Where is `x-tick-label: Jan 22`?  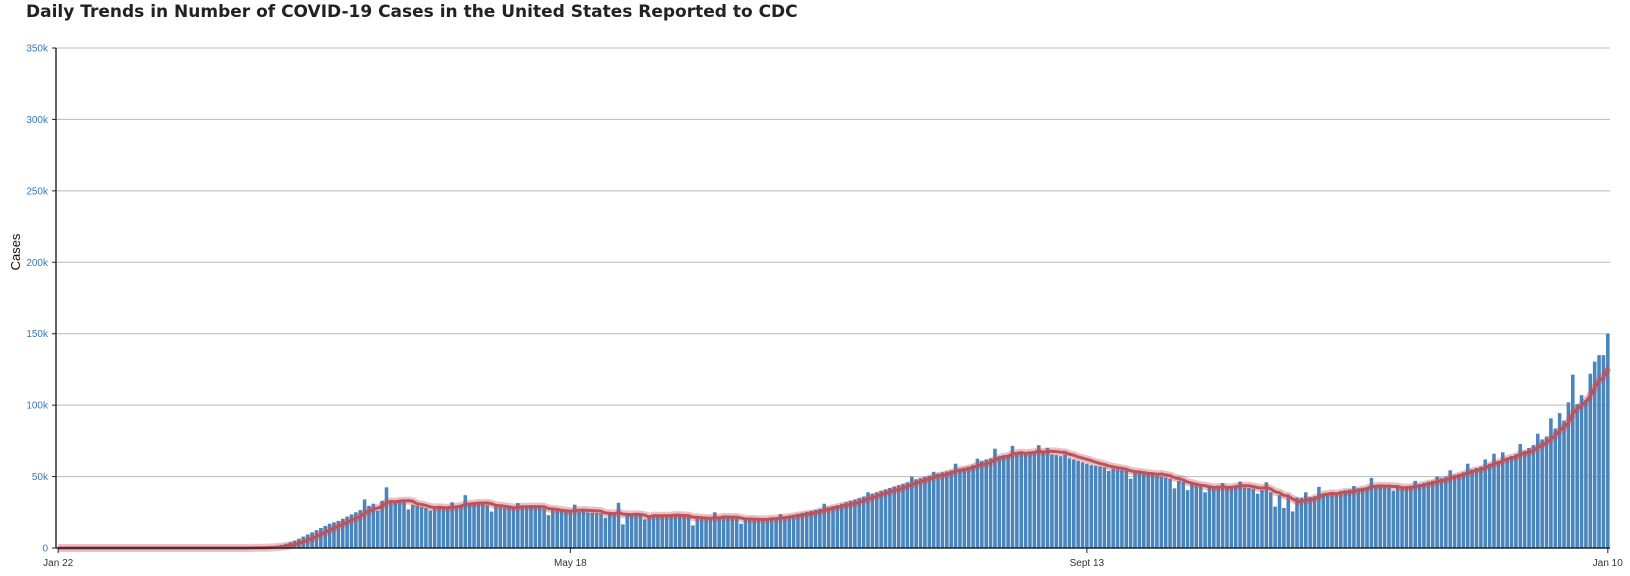 x-tick-label: Jan 22 is located at coordinates (58, 563).